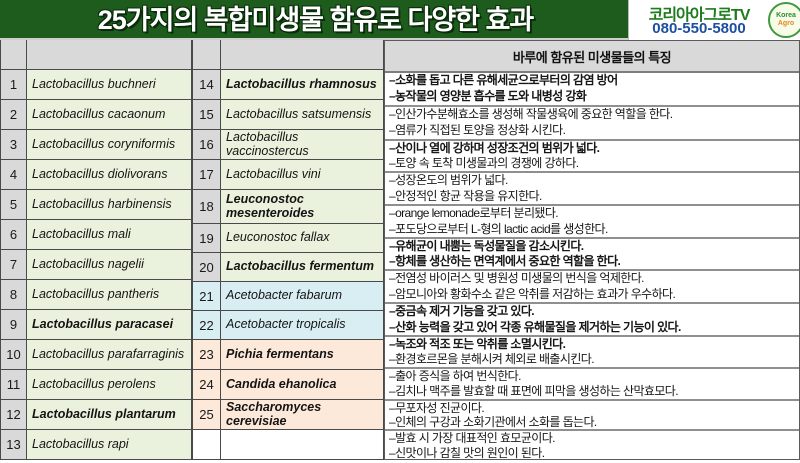  I want to click on species-name: Lactobacillus vaccinostercus, so click(302, 144).